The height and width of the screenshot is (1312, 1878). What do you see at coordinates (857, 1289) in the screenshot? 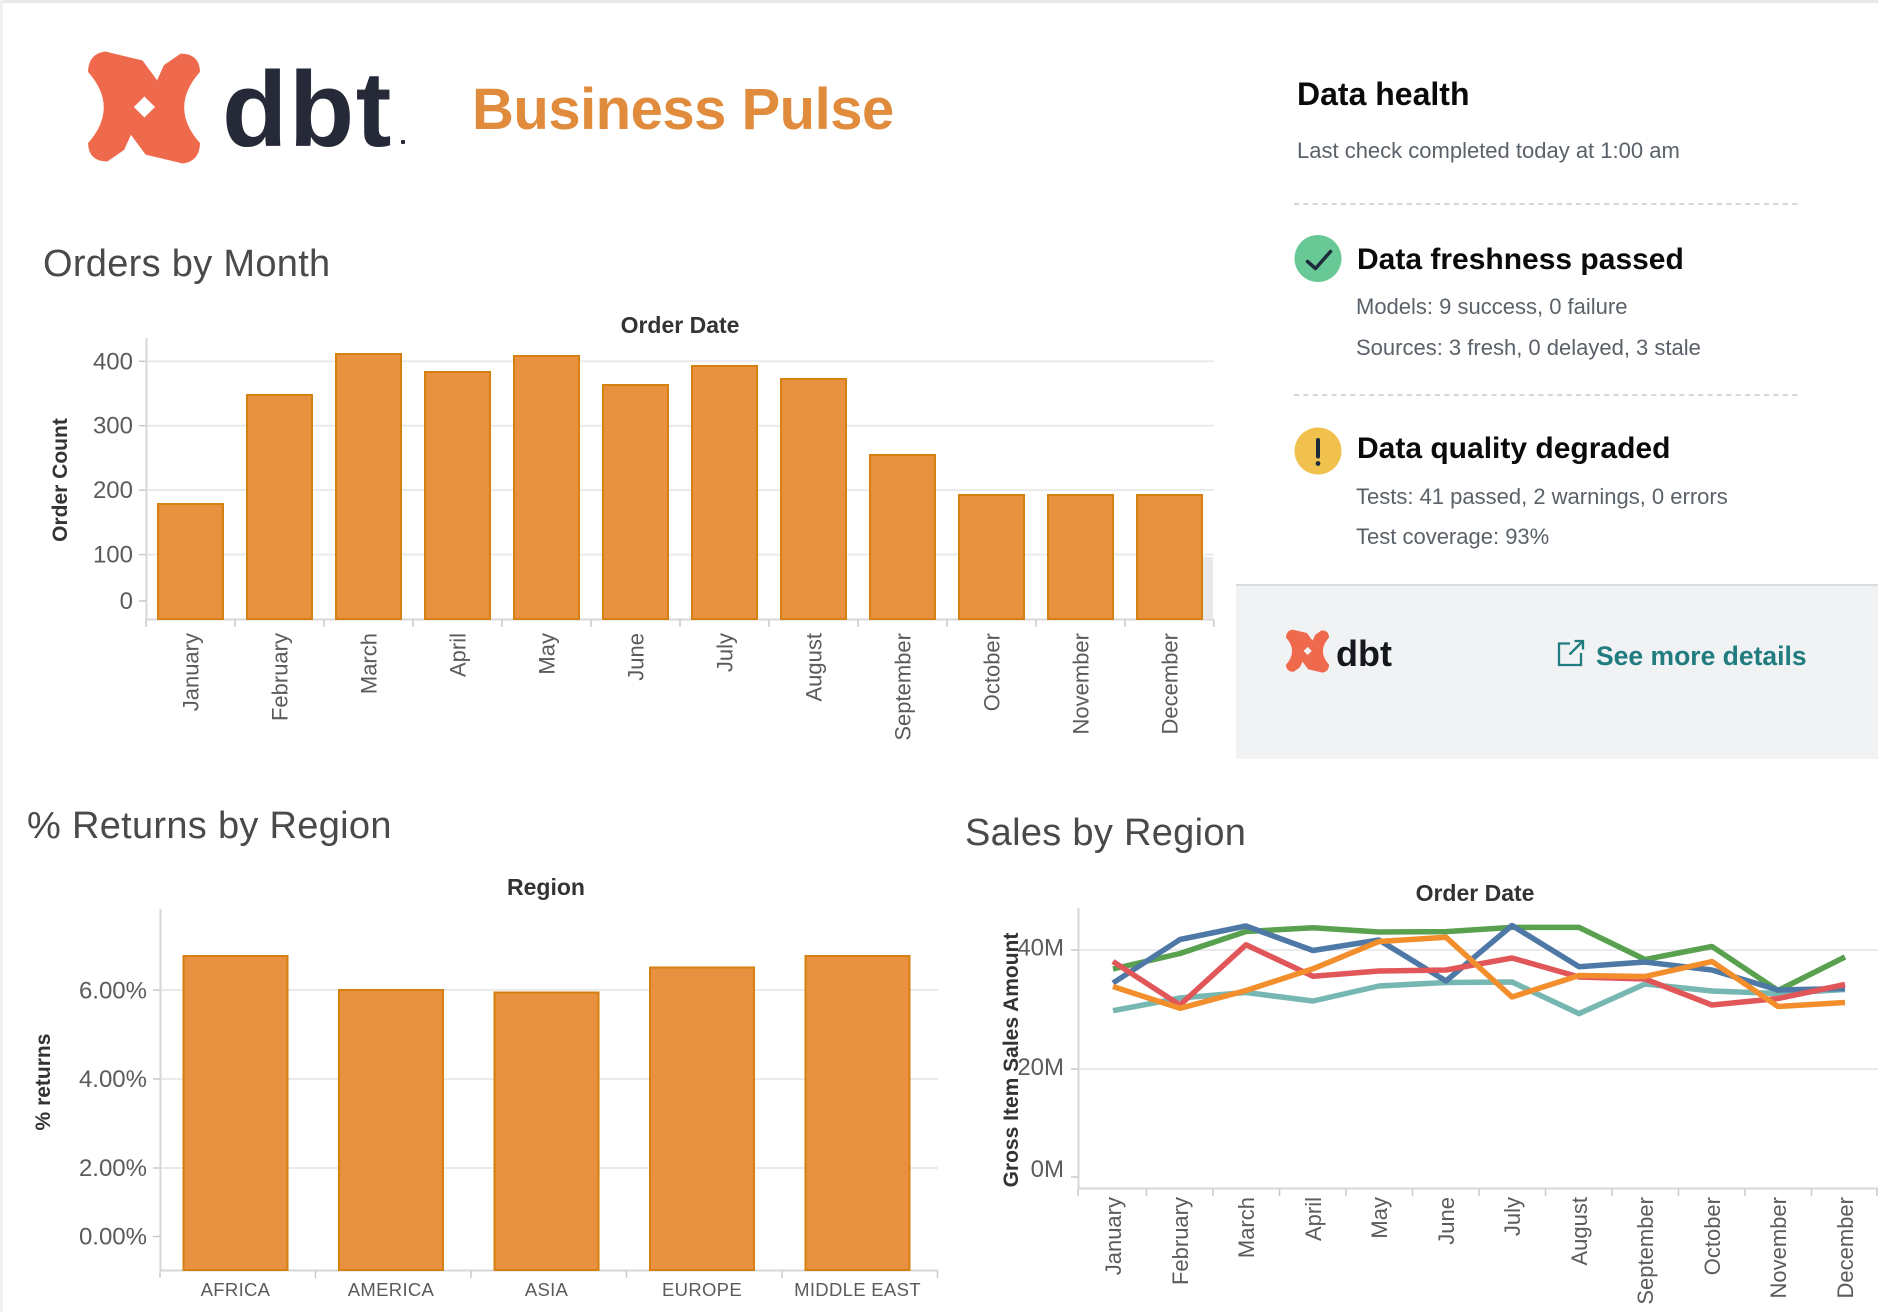
I see `svg-text: MIDDLE EAST` at bounding box center [857, 1289].